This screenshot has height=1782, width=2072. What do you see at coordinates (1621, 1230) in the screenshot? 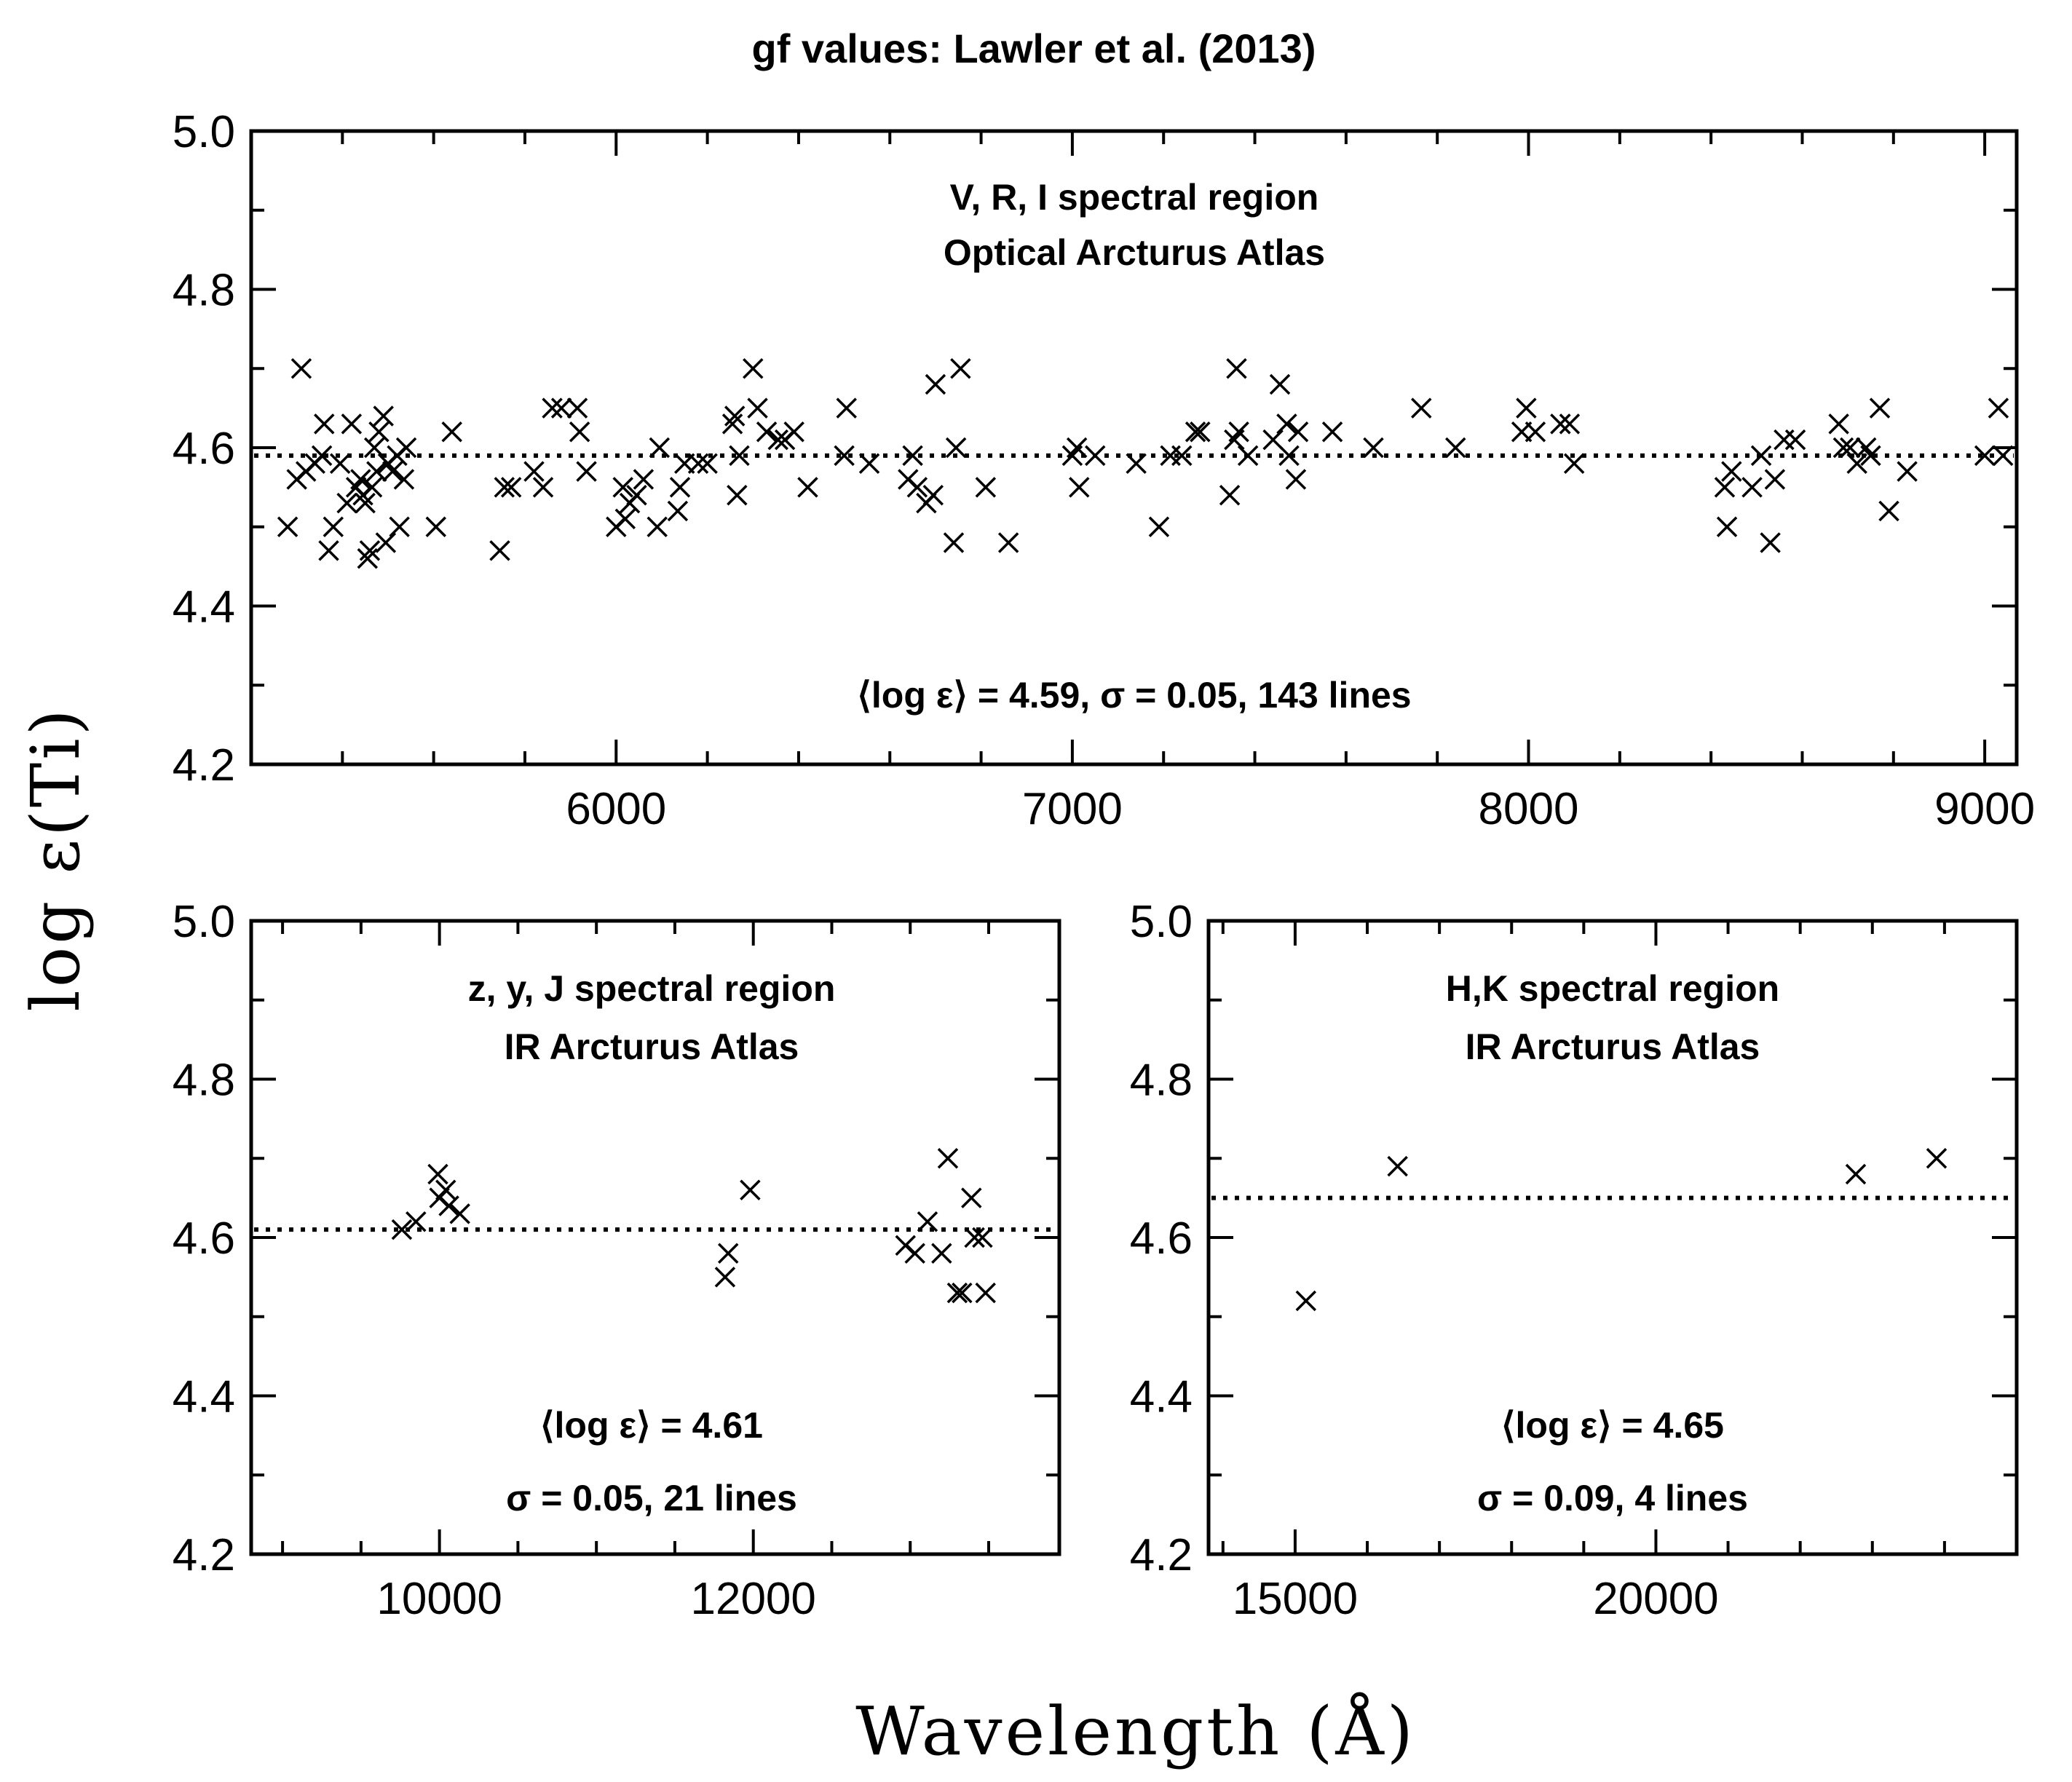
I see `panel-ir-hk-markers` at bounding box center [1621, 1230].